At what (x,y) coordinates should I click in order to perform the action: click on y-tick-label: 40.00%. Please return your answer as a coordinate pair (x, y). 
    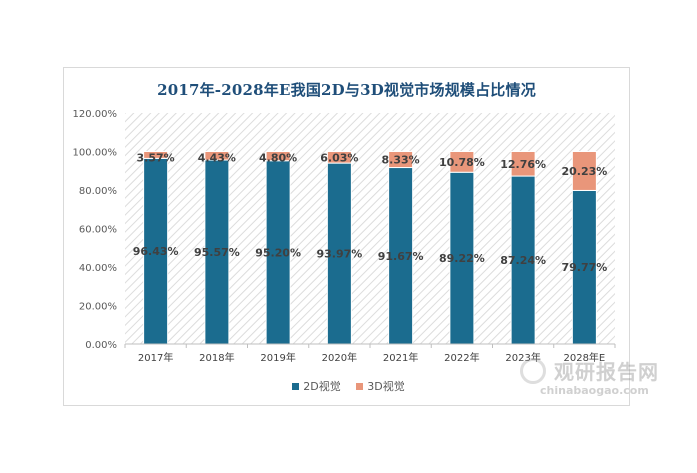
    Looking at the image, I should click on (98, 268).